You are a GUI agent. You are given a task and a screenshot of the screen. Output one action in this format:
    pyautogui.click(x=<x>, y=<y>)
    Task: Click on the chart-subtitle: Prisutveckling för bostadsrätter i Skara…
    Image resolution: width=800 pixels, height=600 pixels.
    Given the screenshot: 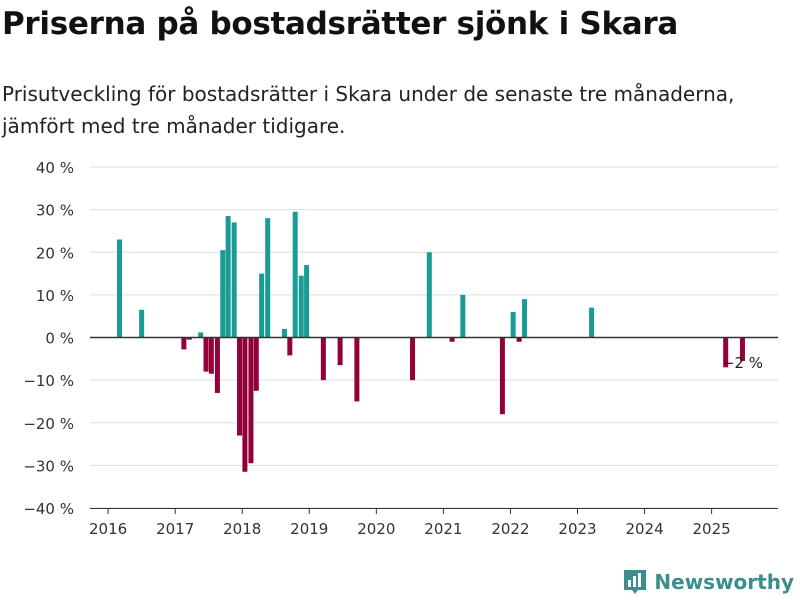 What is the action you would take?
    pyautogui.click(x=368, y=110)
    